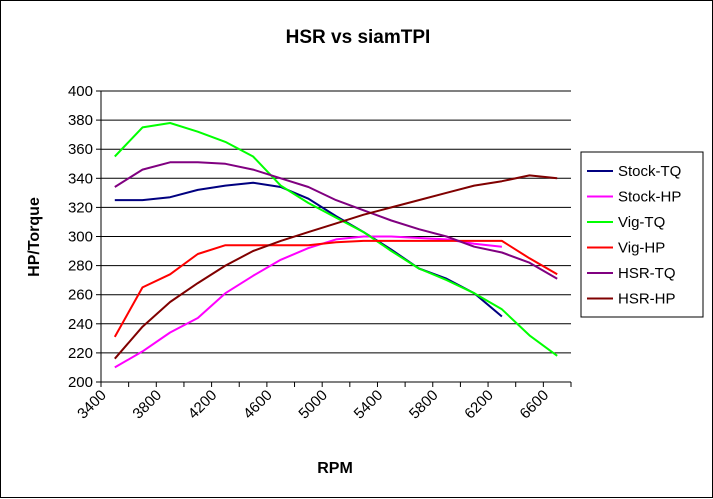 The image size is (713, 499). Describe the element at coordinates (369, 405) in the screenshot. I see `x-tick-label: 5400` at that location.